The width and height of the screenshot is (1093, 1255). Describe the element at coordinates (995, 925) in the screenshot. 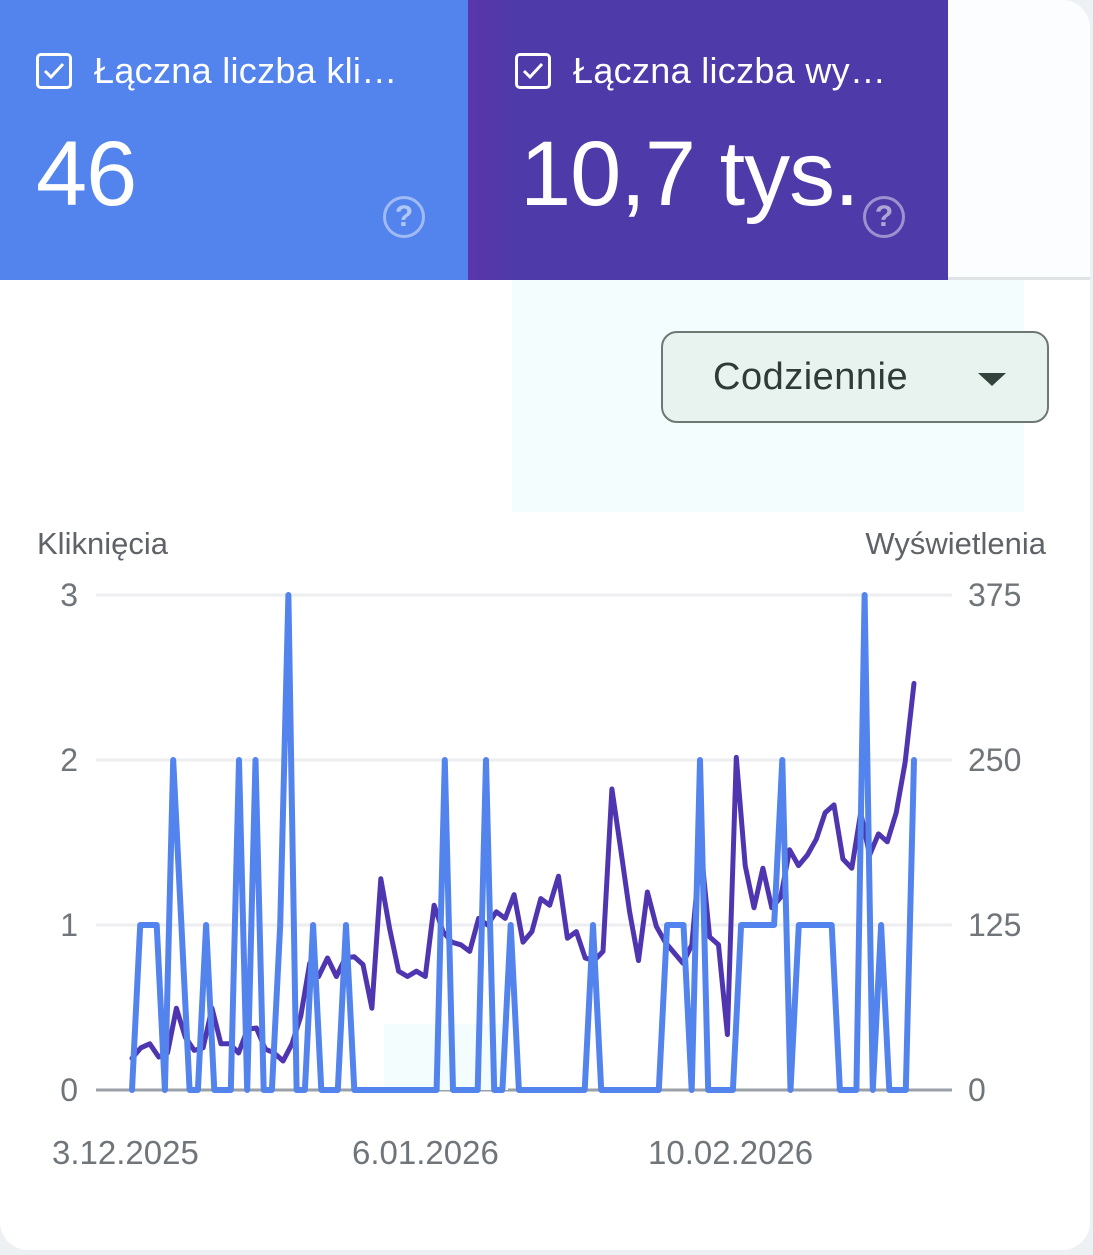

I see `right-tick: 125` at that location.